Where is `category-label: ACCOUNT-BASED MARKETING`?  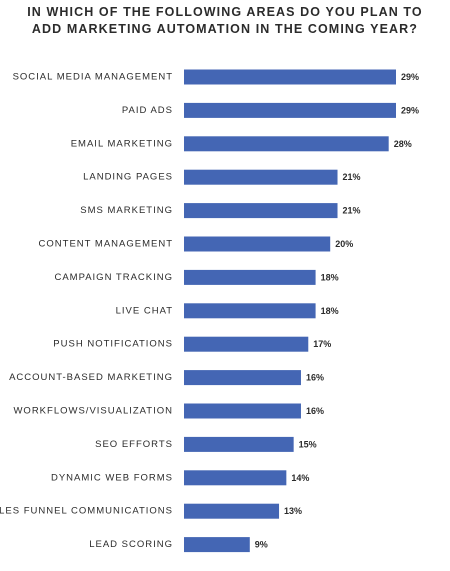
category-label: ACCOUNT-BASED MARKETING is located at coordinates (91, 377).